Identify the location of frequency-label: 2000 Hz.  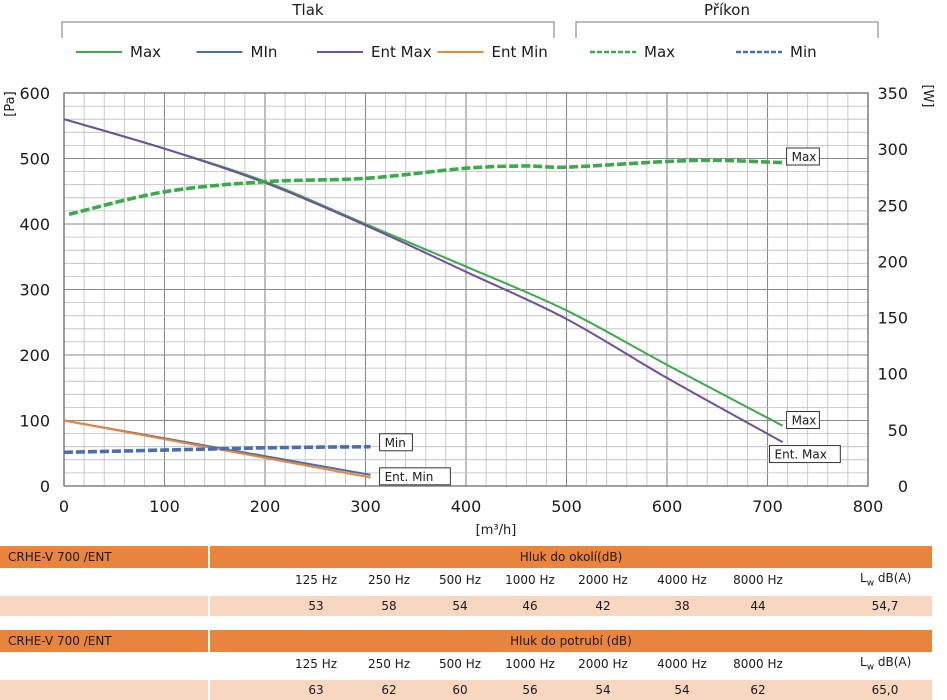
(603, 664).